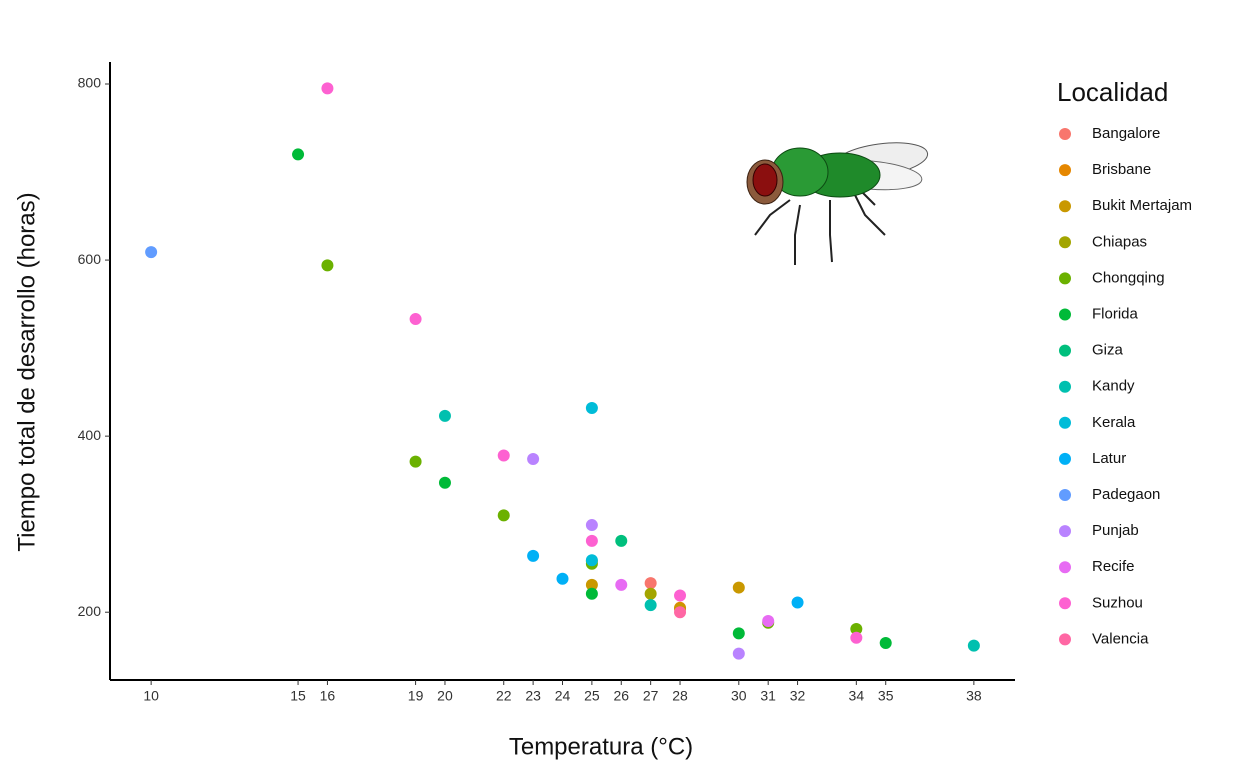  What do you see at coordinates (90, 259) in the screenshot?
I see `y-tick-label: 600` at bounding box center [90, 259].